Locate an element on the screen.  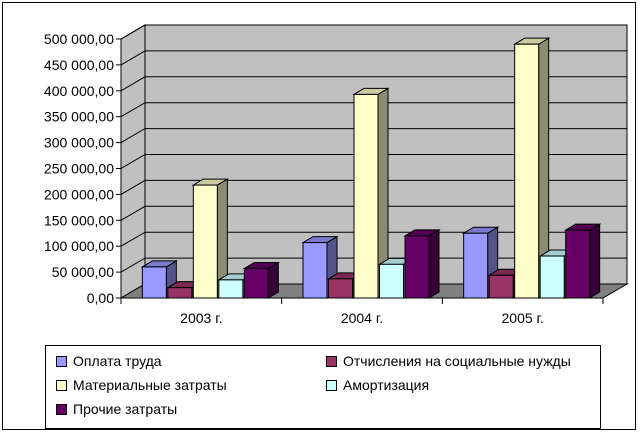
y-tick-label: 400 000,00 is located at coordinates (79, 91).